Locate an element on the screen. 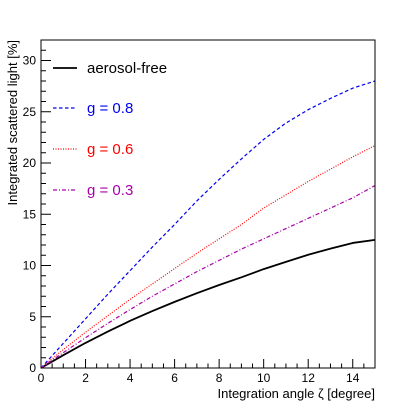  legend-label: g = 0.3 is located at coordinates (110, 190).